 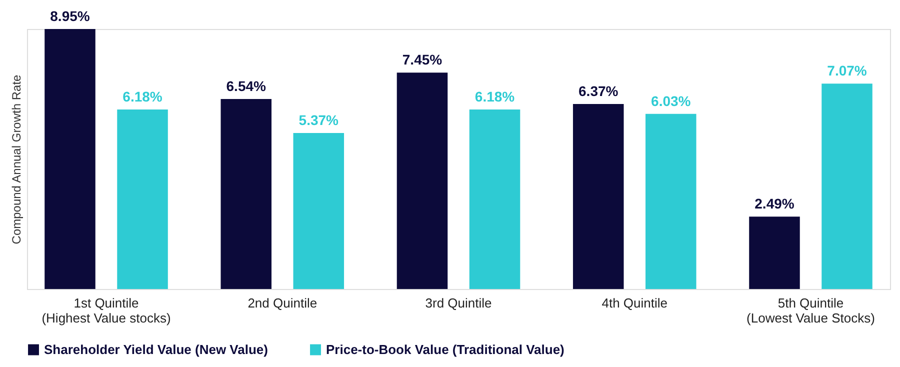 I want to click on x-tick-label: 1st Quintile (Highest Value stocks), so click(x=106, y=311).